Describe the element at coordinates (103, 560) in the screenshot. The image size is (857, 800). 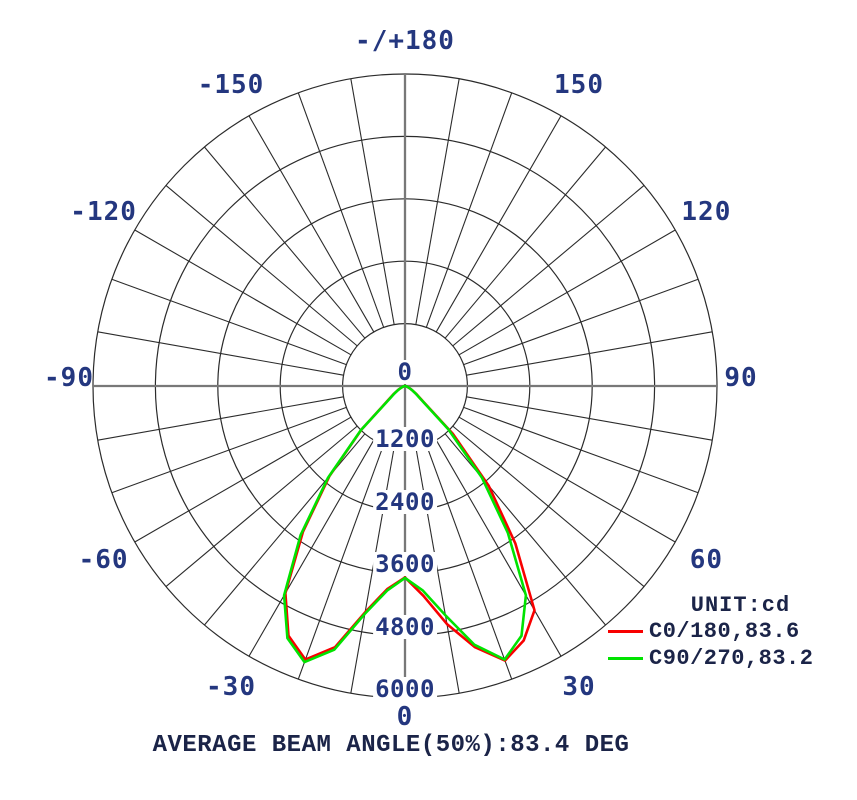
I see `angle-label--60: -60` at that location.